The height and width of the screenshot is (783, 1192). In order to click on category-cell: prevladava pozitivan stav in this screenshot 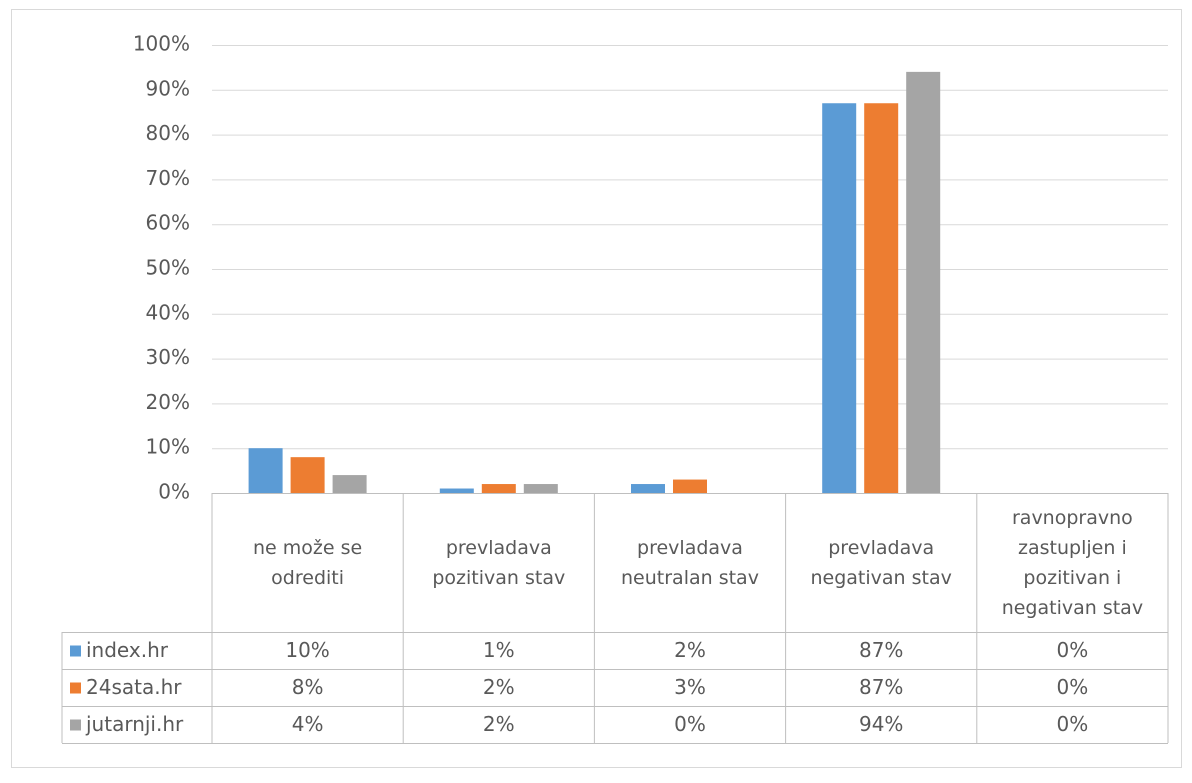, I will do `click(499, 562)`.